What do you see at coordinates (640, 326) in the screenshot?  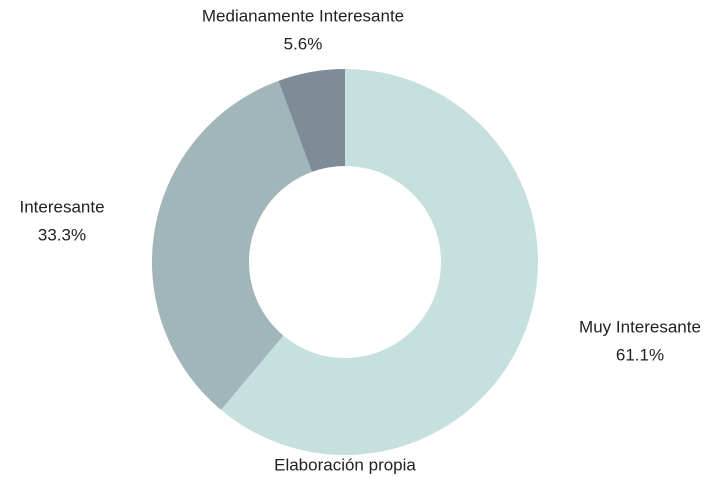 I see `segment-label: Muy Interesante` at bounding box center [640, 326].